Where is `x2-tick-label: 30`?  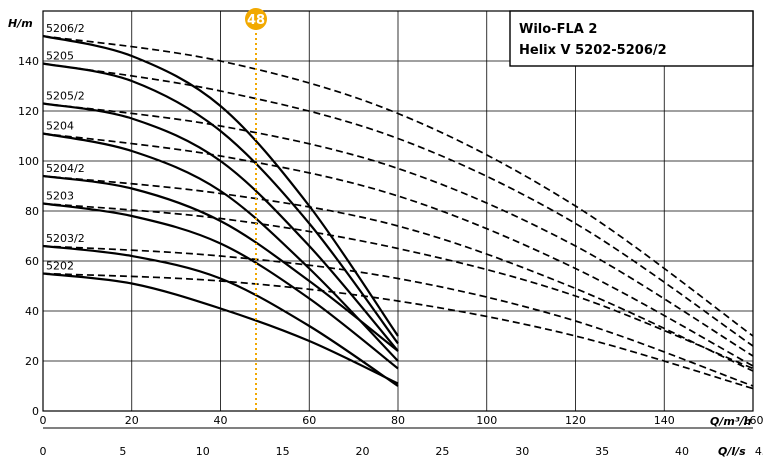
x2-tick-label: 30 is located at coordinates (522, 451).